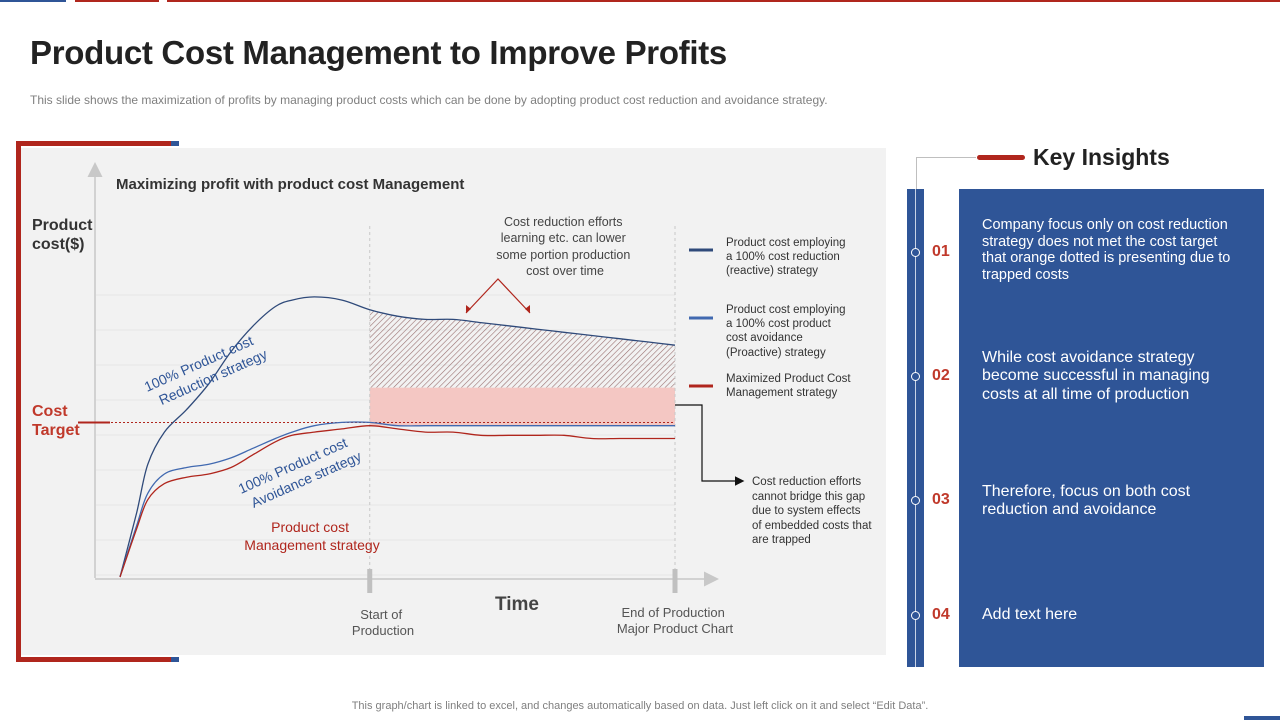 This screenshot has width=1280, height=720. I want to click on insight-text-04: Add text here, so click(1030, 614).